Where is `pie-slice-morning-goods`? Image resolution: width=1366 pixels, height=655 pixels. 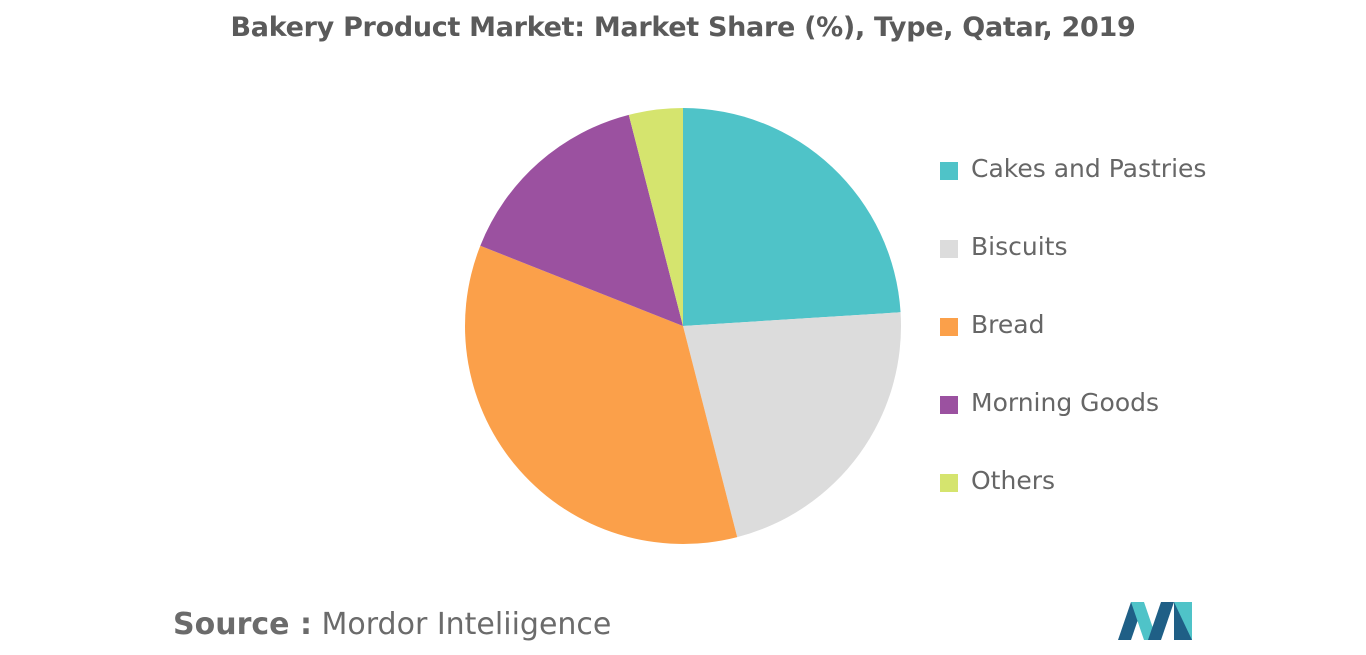
pie-slice-morning-goods is located at coordinates (581, 220).